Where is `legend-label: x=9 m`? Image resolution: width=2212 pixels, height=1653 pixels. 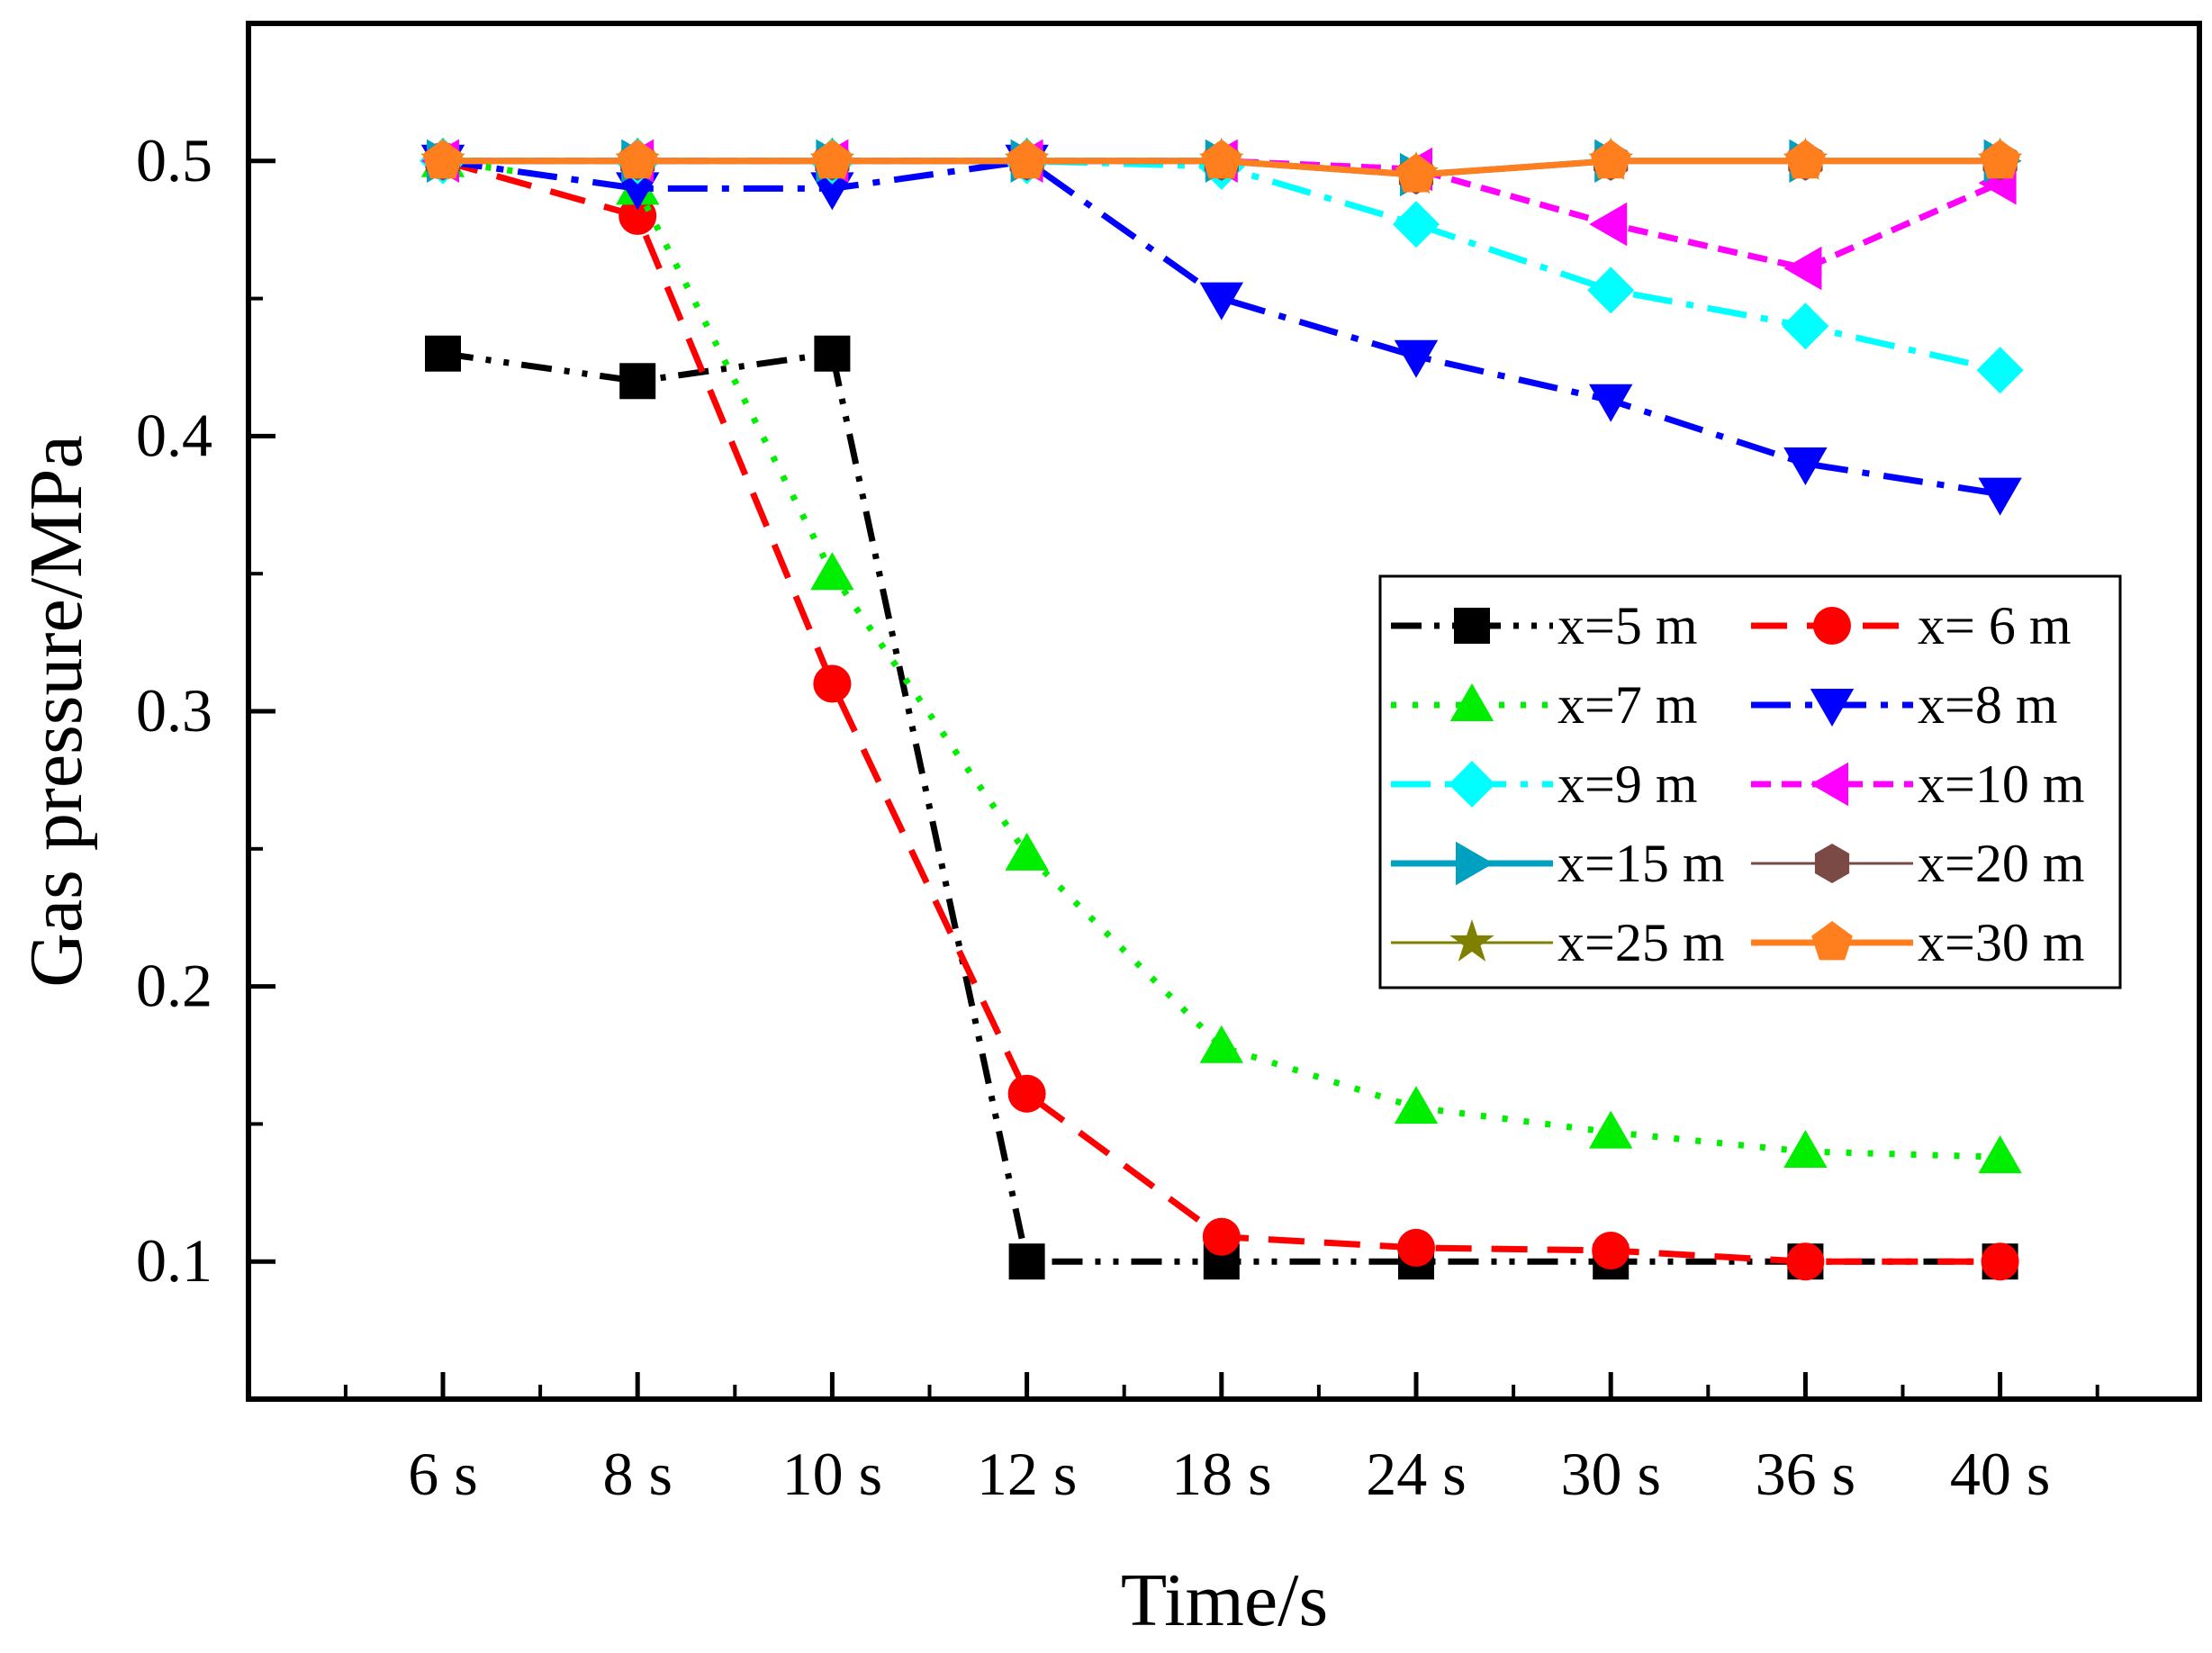 legend-label: x=9 m is located at coordinates (1627, 784).